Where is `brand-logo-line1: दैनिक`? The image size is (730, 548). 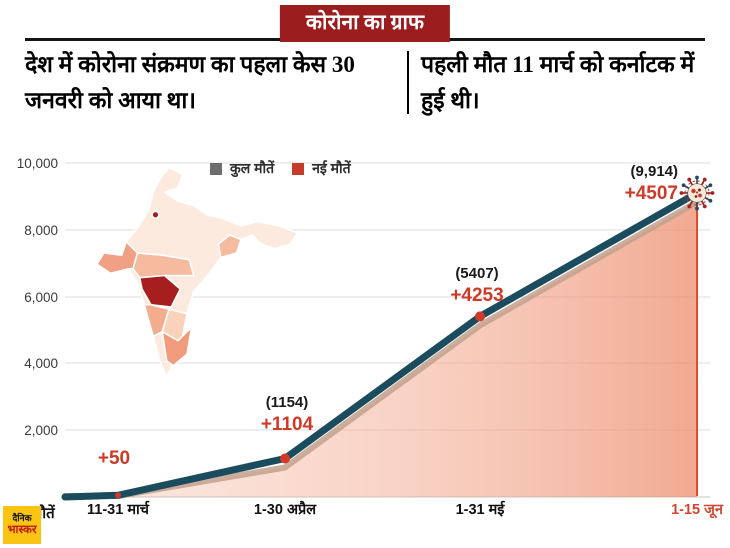
brand-logo-line1: दैनिक is located at coordinates (22, 517).